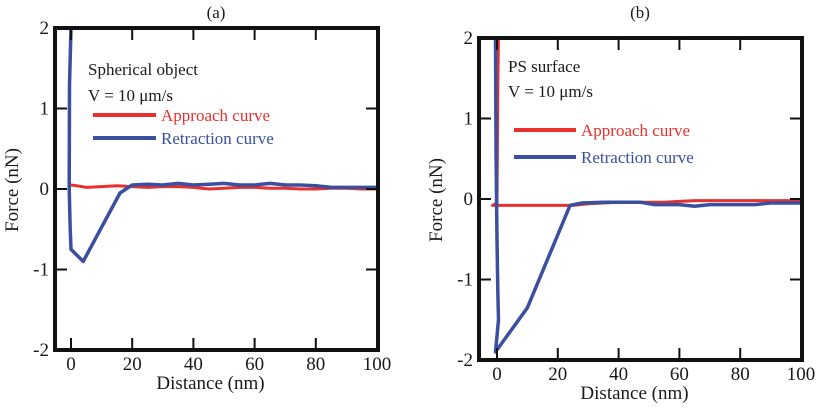  What do you see at coordinates (216, 12) in the screenshot?
I see `panel-label: (a)` at bounding box center [216, 12].